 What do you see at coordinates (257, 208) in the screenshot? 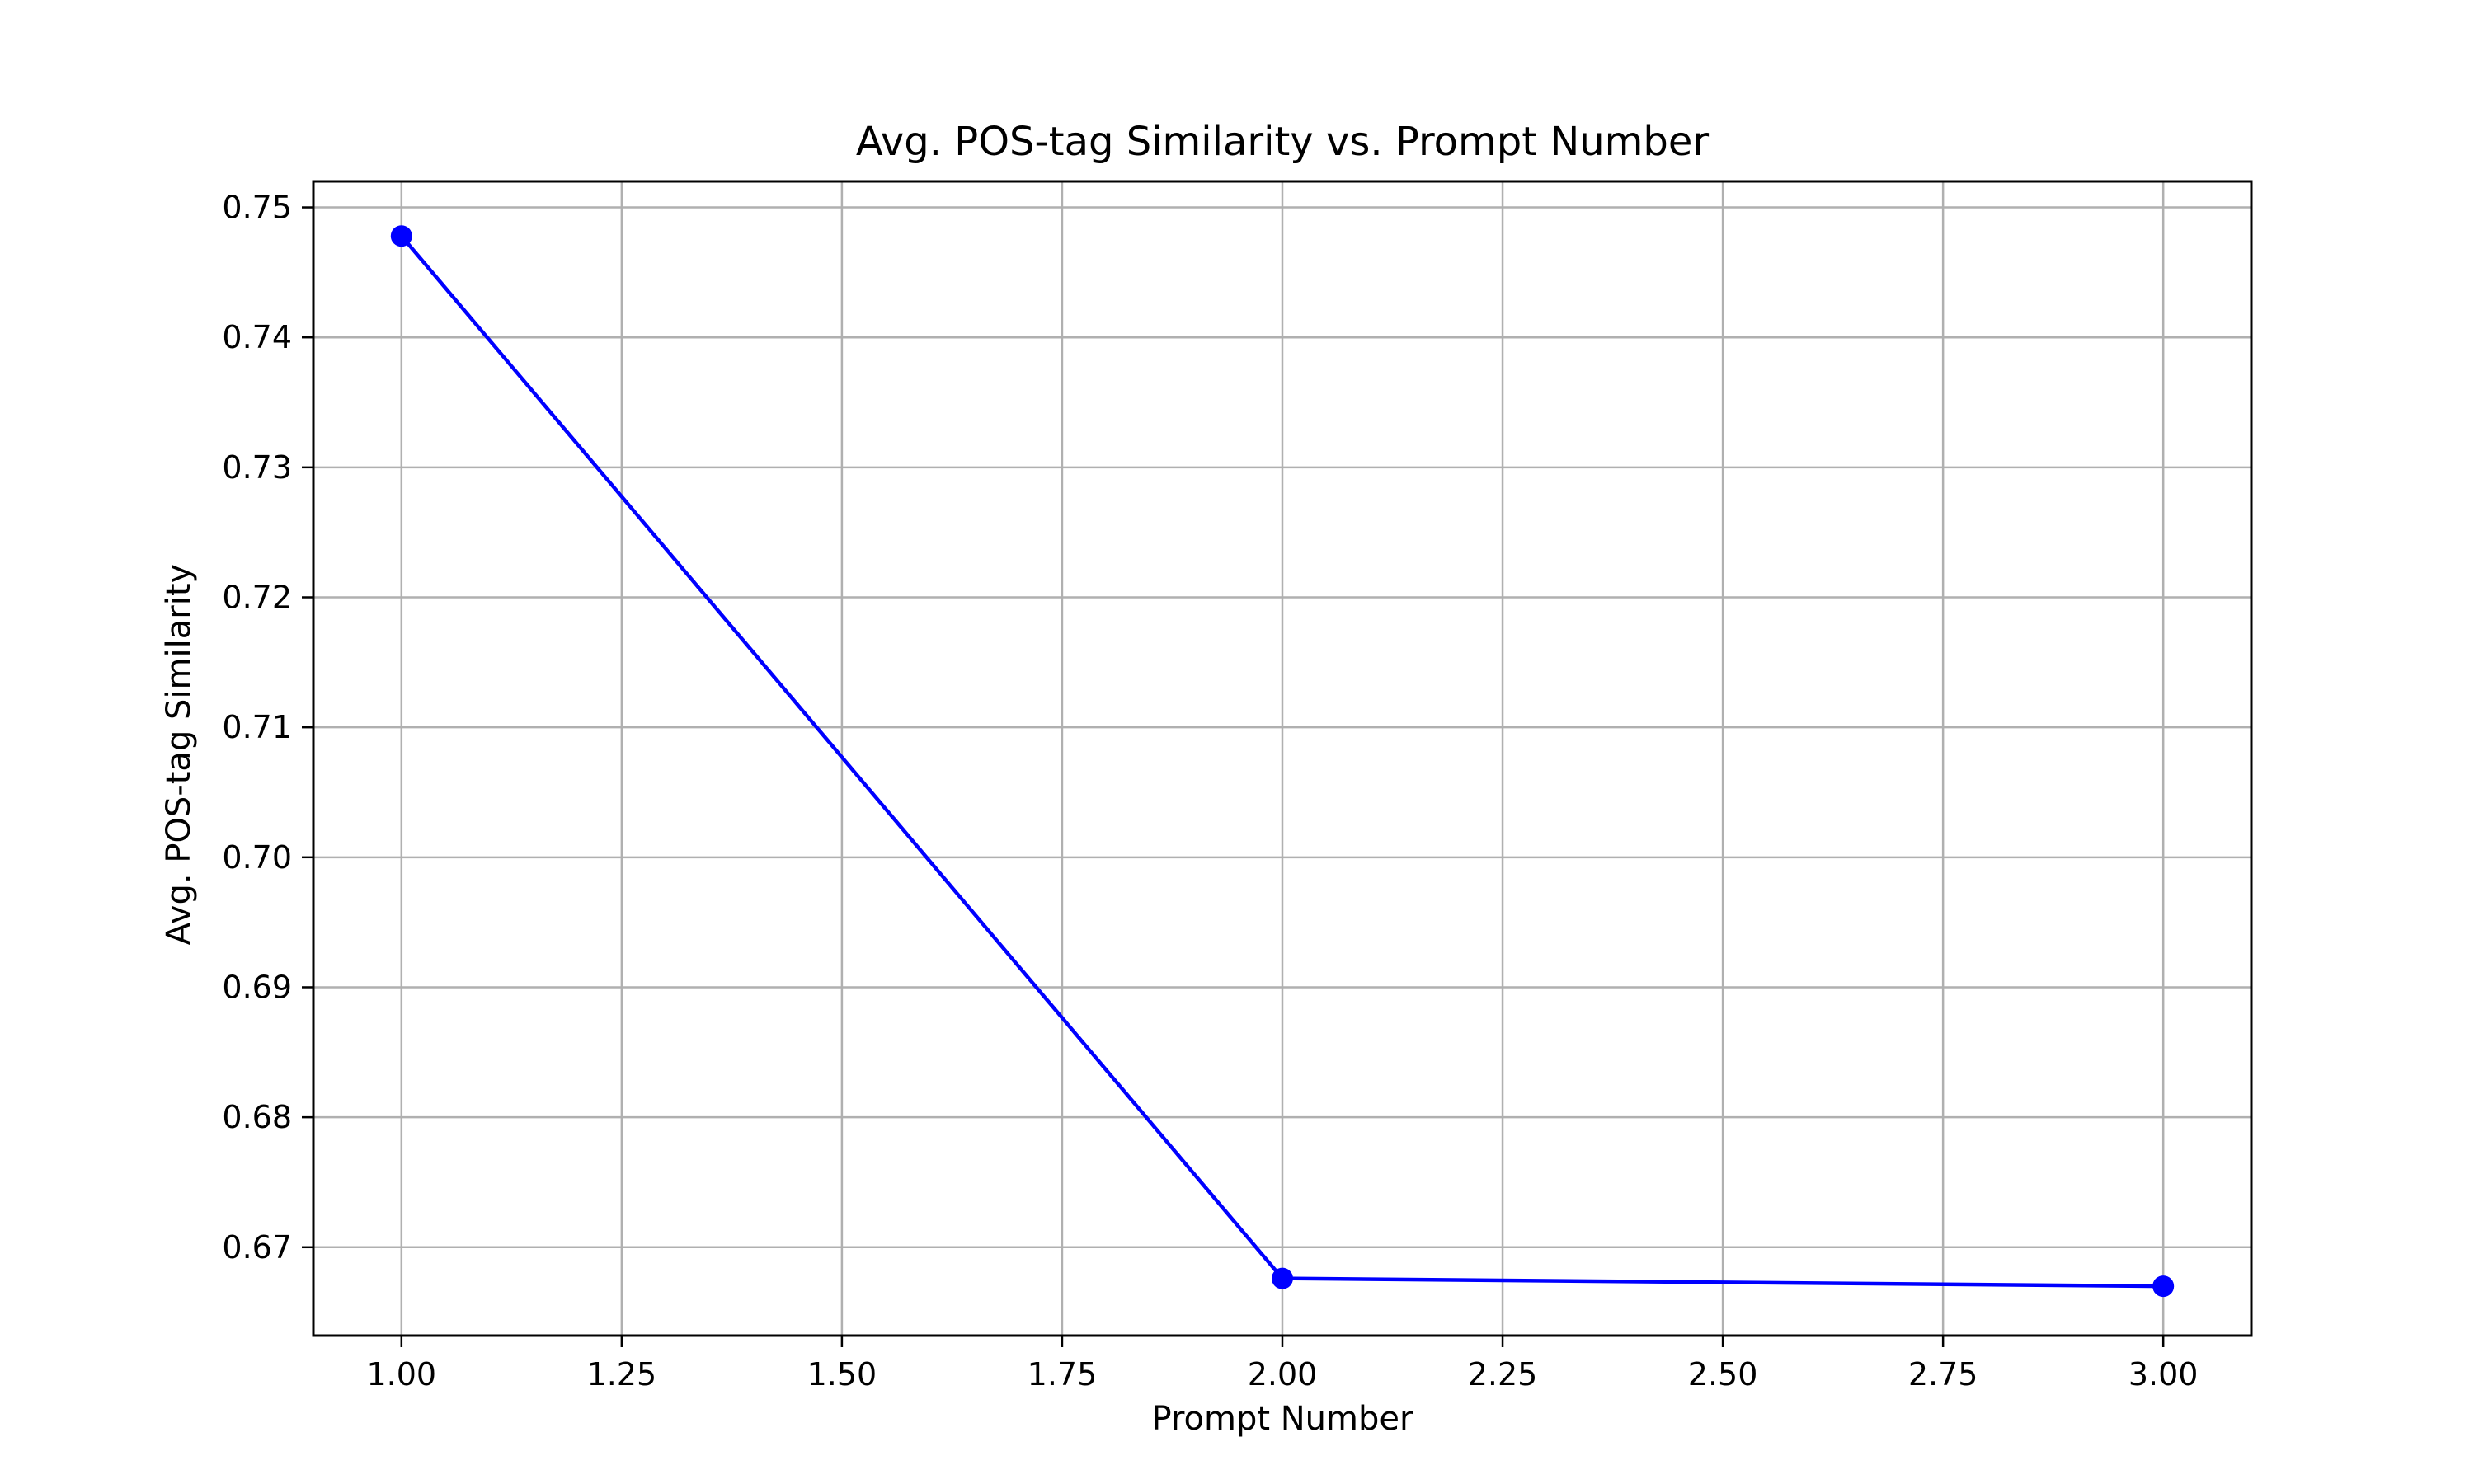
I see `y-tick-label: 0.75` at bounding box center [257, 208].